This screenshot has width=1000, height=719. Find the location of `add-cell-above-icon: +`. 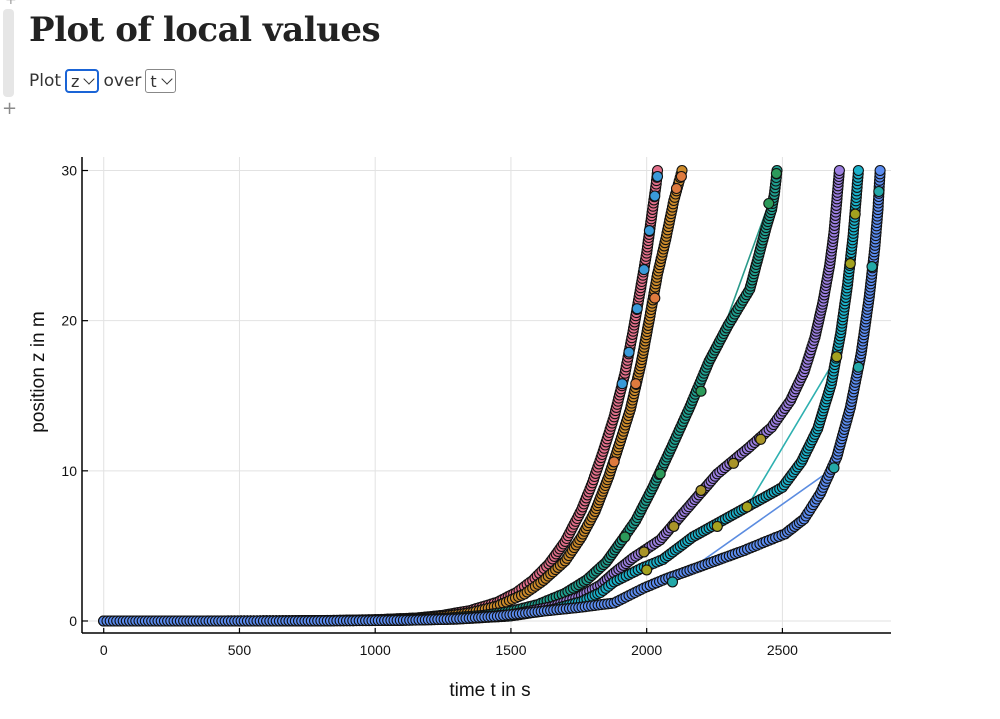

add-cell-above-icon: + is located at coordinates (11, 4).